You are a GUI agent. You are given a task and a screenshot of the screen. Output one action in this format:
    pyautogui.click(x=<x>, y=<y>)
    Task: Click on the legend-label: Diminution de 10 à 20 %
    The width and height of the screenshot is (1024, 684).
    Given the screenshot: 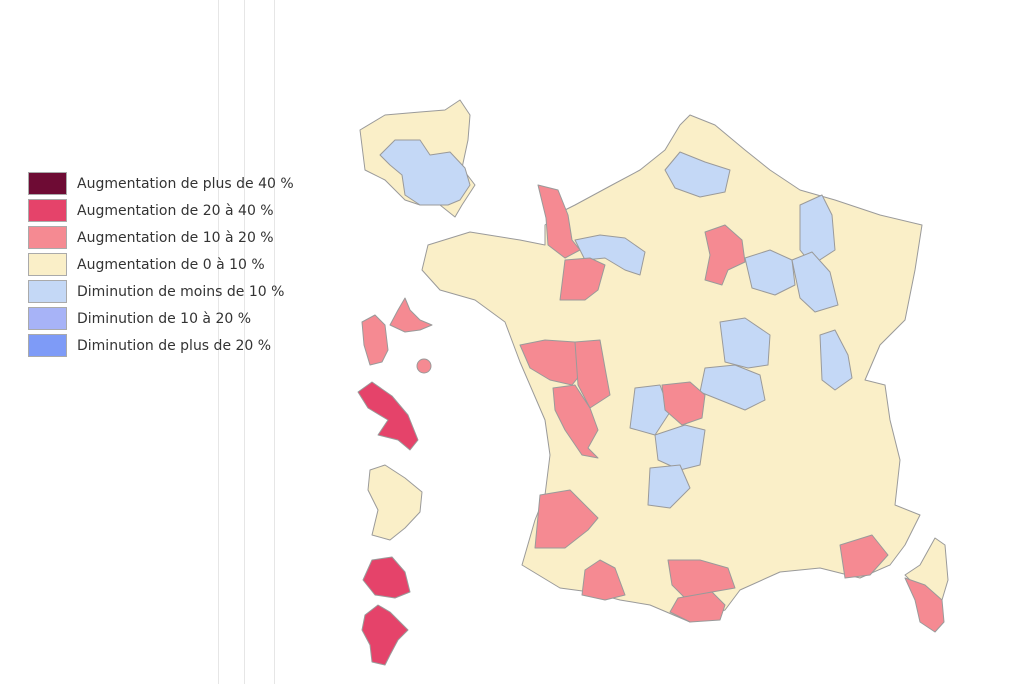 What is the action you would take?
    pyautogui.click(x=164, y=319)
    